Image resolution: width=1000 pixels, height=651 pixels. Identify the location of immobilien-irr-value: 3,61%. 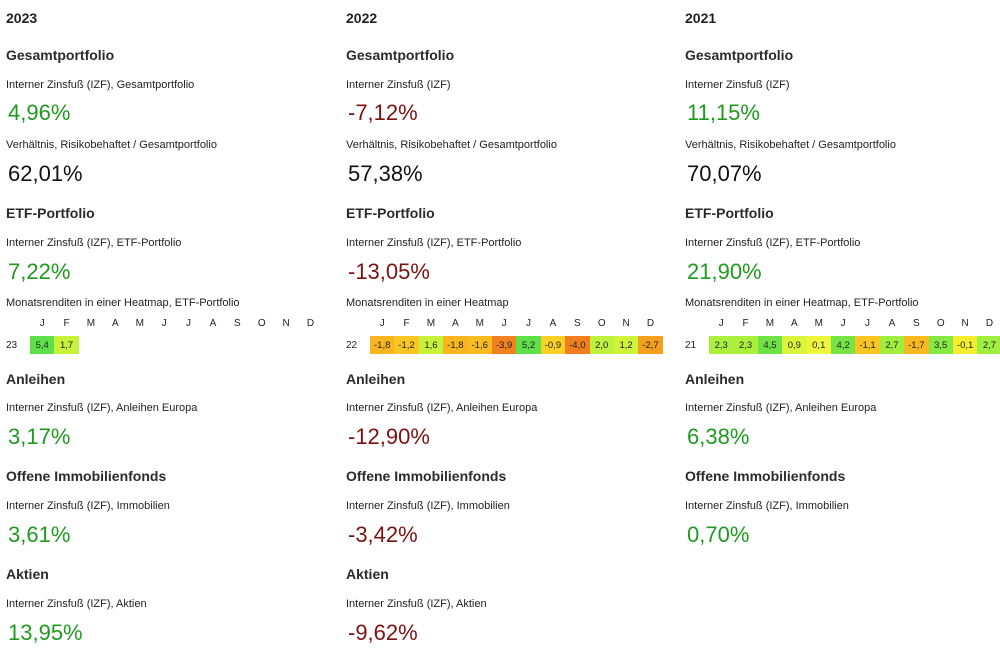
(39, 534).